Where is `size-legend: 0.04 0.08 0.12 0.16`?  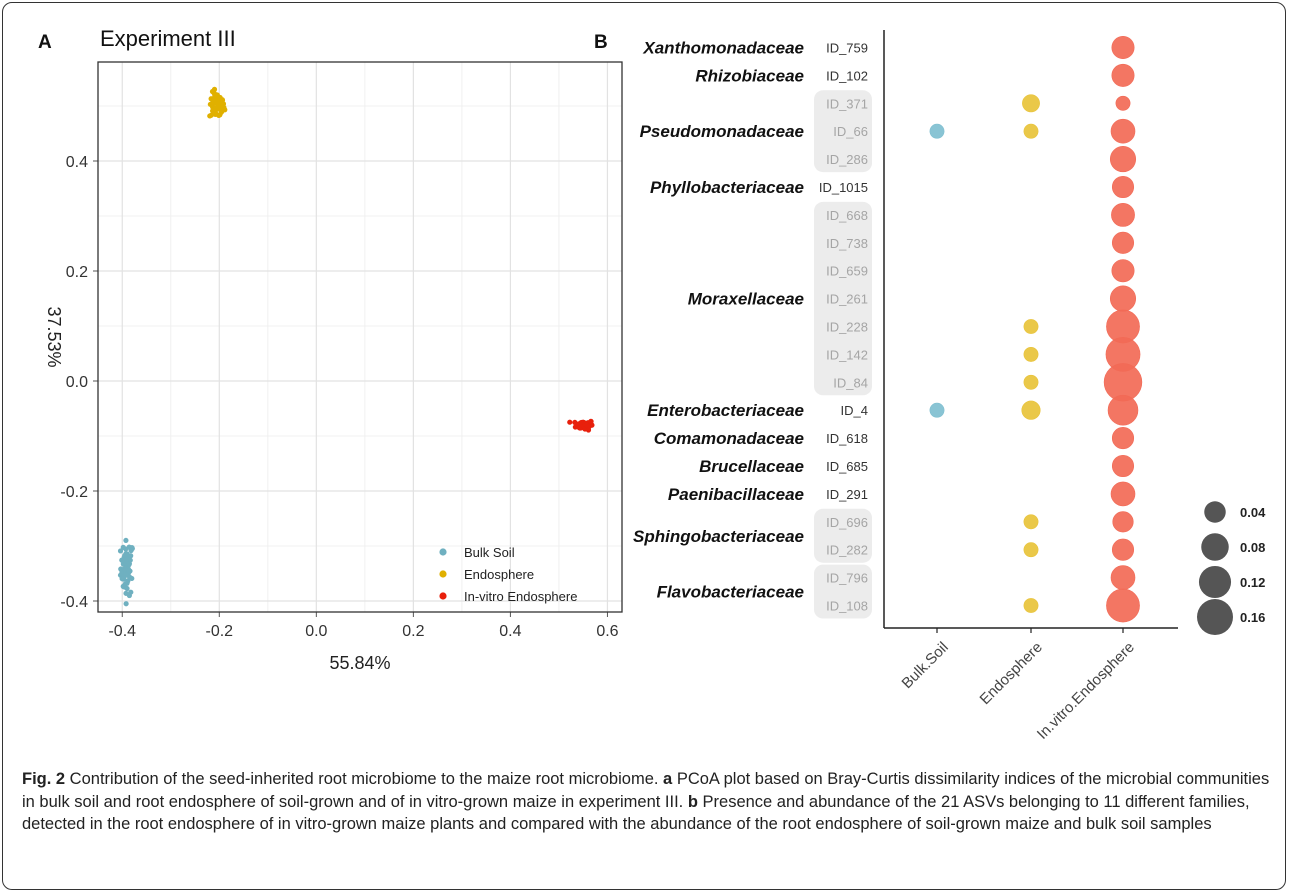 size-legend: 0.04 0.08 0.12 0.16 is located at coordinates (1231, 568).